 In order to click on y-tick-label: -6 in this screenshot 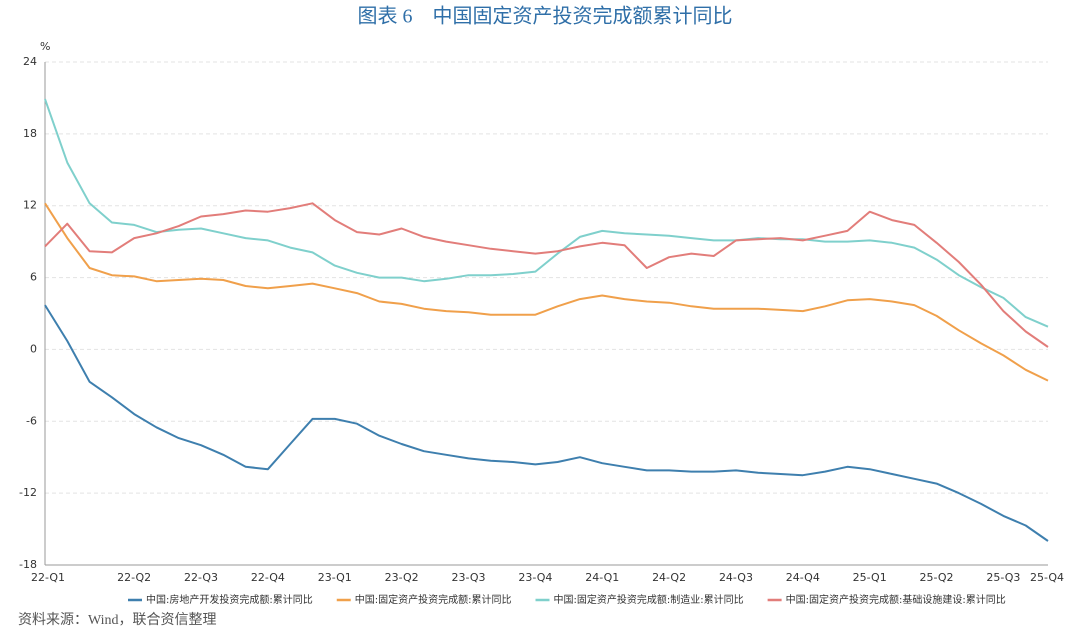, I will do `click(31, 420)`.